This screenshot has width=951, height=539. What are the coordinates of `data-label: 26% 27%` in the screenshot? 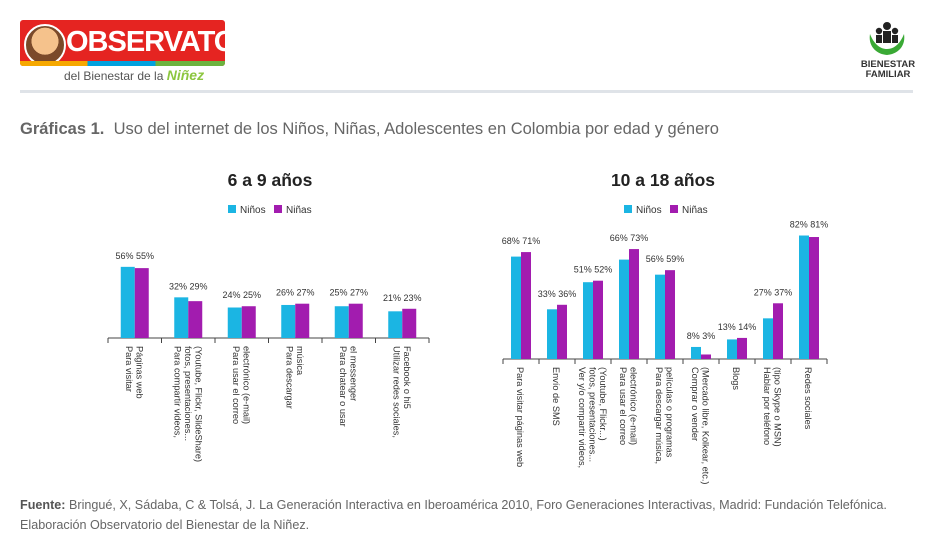 It's located at (295, 293).